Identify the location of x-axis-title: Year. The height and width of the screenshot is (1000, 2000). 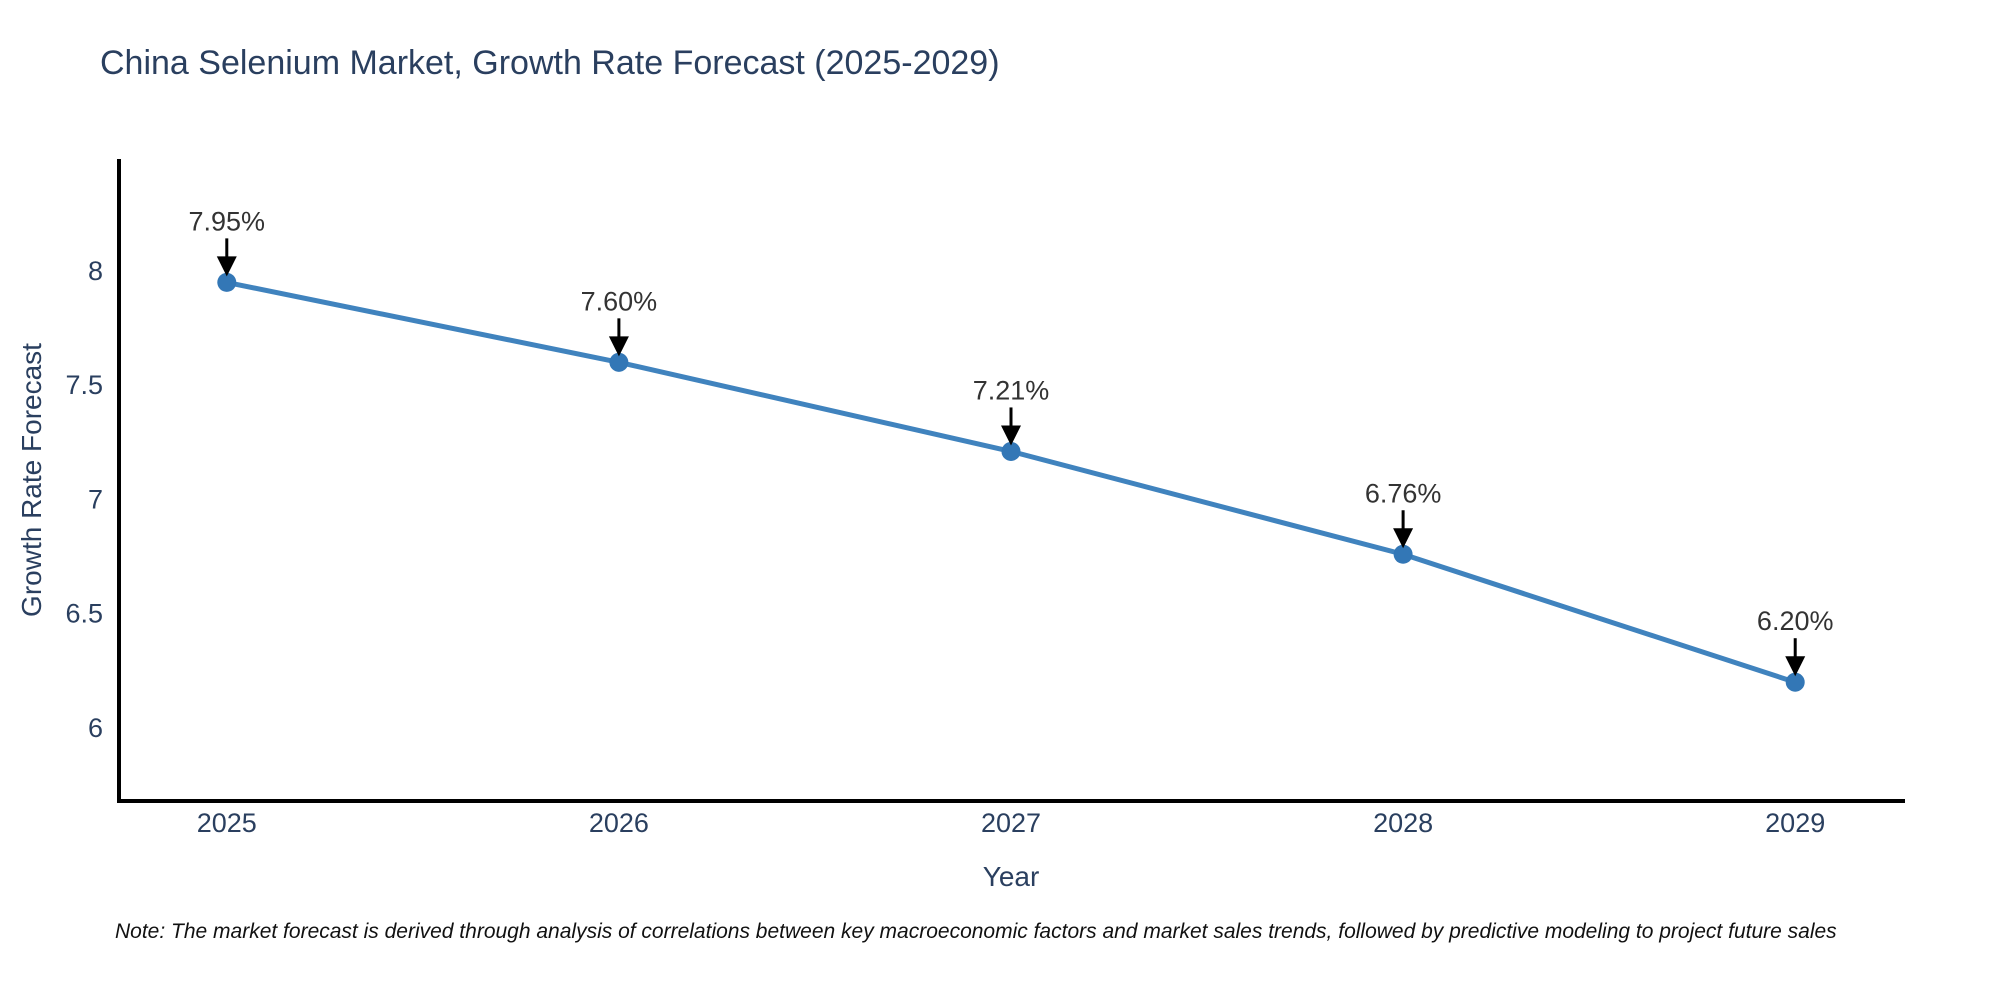
(1011, 876).